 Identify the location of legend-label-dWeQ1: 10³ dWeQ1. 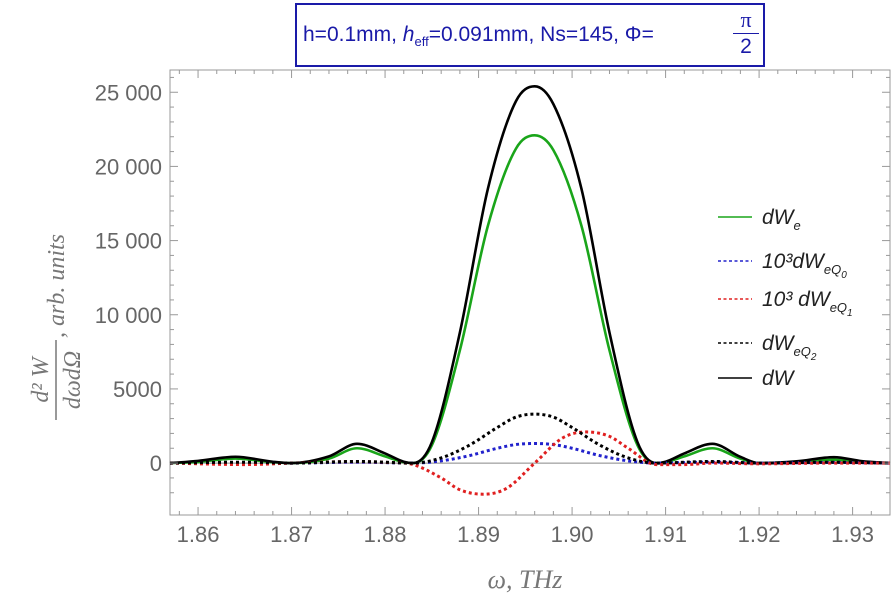
(807, 303).